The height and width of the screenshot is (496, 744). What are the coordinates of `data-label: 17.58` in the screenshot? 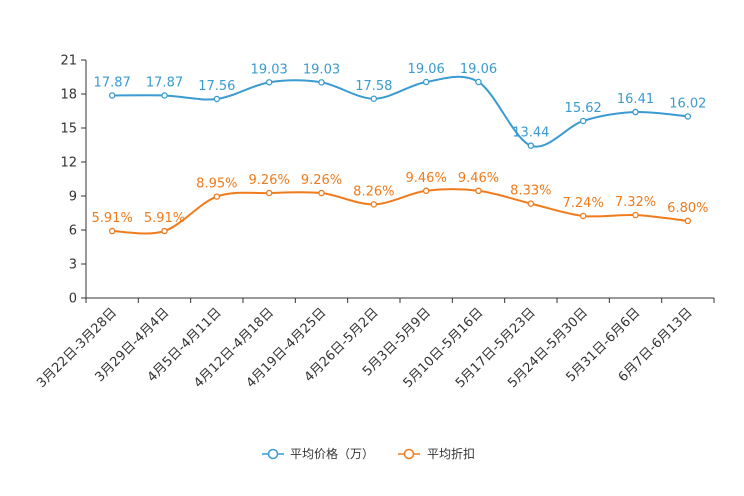 It's located at (373, 86).